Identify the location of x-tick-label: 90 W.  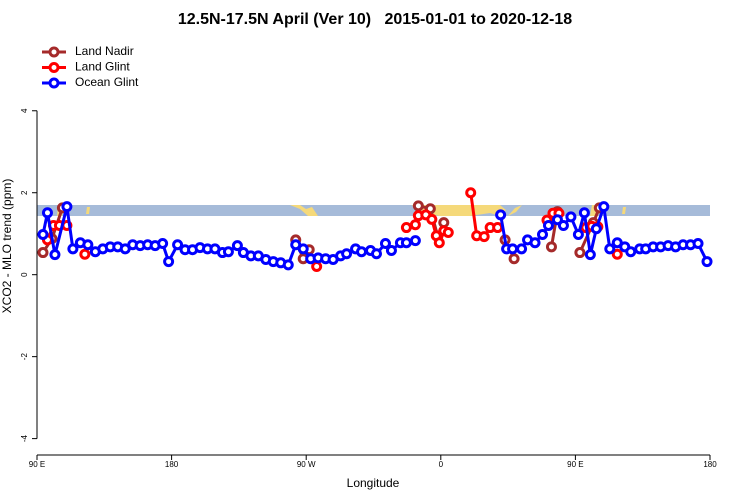
(306, 464).